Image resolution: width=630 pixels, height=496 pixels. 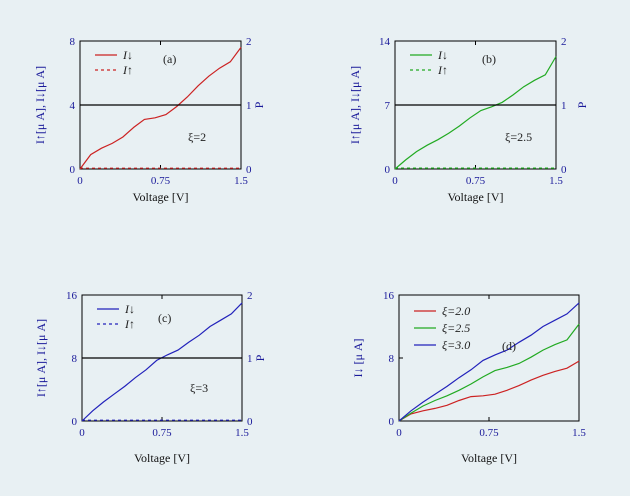 What do you see at coordinates (456, 311) in the screenshot?
I see `legend-label: ξ=2.0` at bounding box center [456, 311].